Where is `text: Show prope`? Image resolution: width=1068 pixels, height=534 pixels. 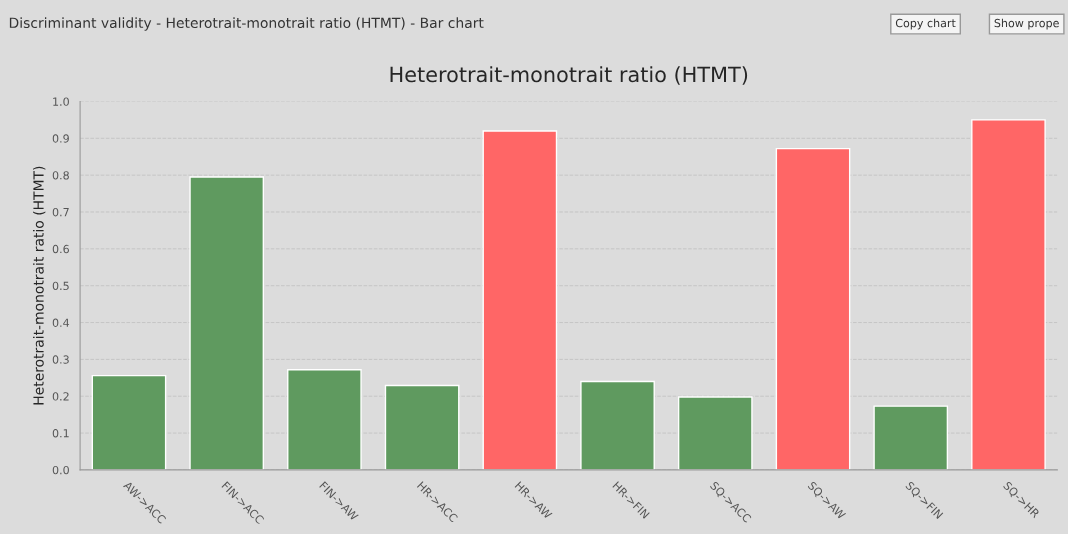 text: Show prope is located at coordinates (1026, 24).